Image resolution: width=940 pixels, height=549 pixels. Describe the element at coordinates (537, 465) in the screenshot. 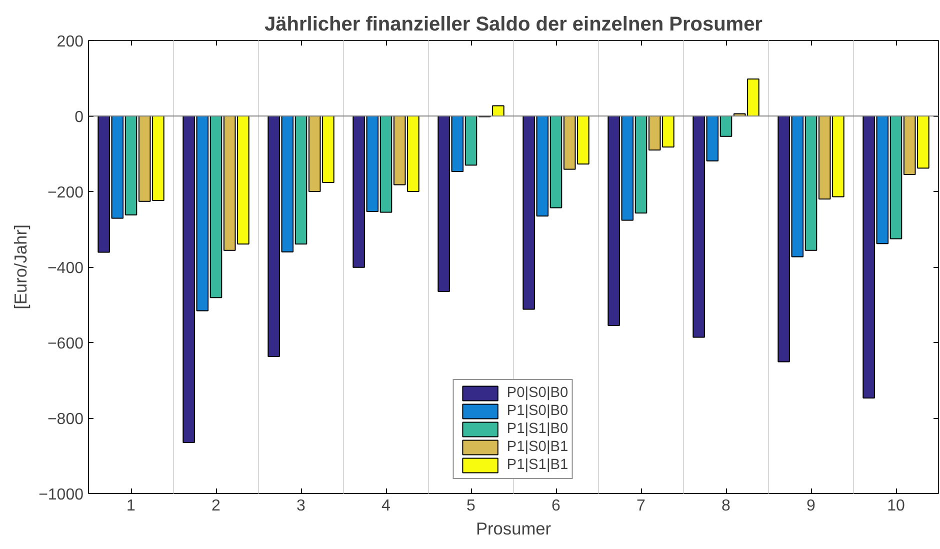

I see `legend-label: P1|S1|B1` at that location.